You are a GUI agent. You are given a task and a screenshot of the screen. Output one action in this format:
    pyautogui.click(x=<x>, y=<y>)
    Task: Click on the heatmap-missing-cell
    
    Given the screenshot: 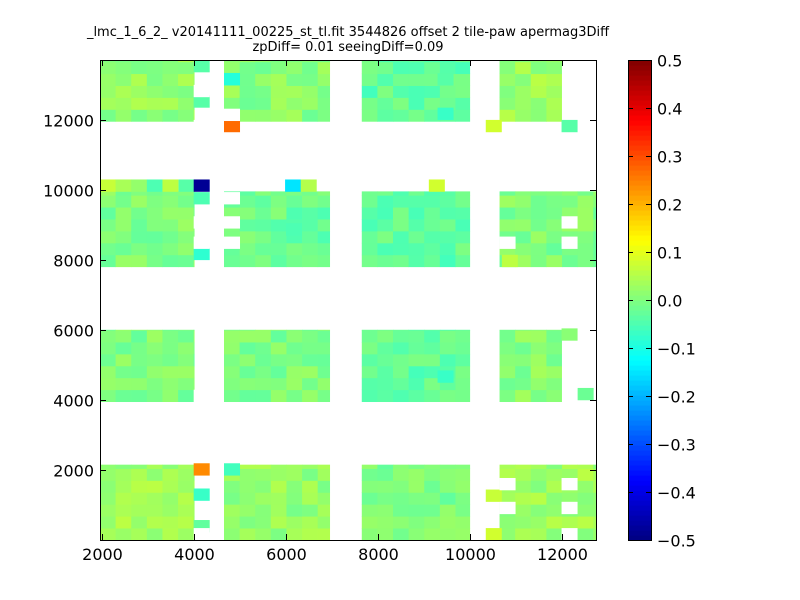 What is the action you would take?
    pyautogui.click(x=507, y=484)
    